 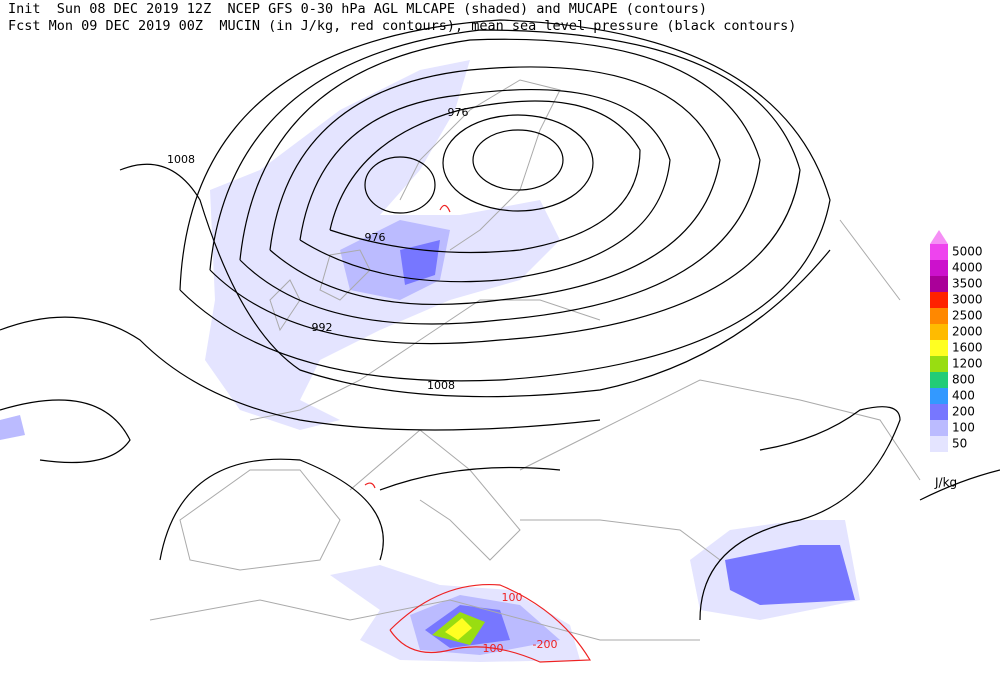 I want to click on colorbar-label: 1600, so click(x=967, y=348).